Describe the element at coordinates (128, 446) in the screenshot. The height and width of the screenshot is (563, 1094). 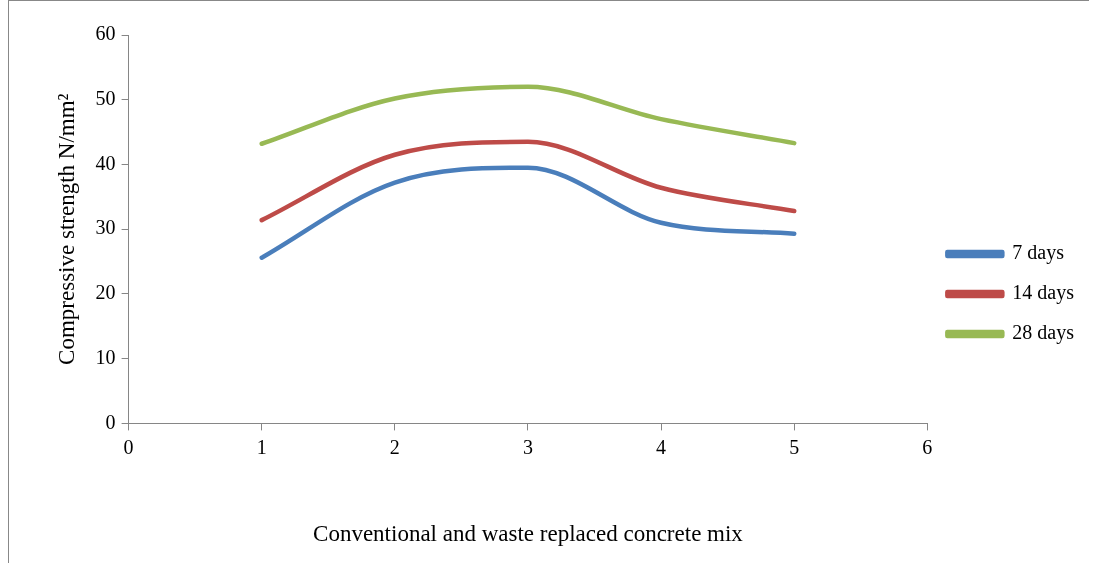
I see `x-tick-label: 0` at that location.